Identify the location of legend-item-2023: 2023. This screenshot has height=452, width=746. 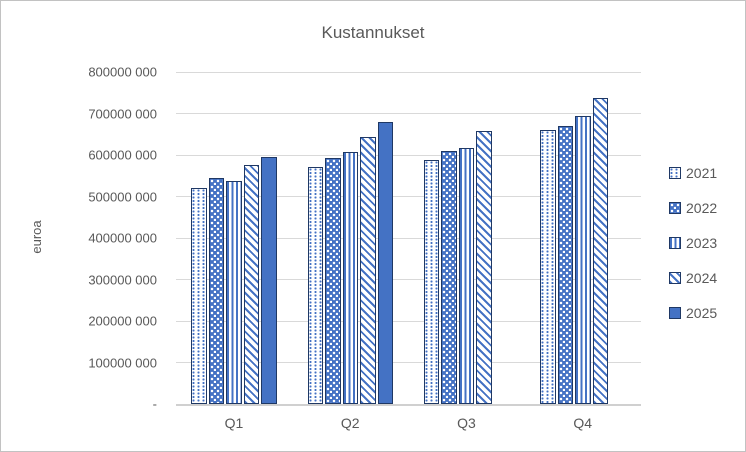
(693, 243).